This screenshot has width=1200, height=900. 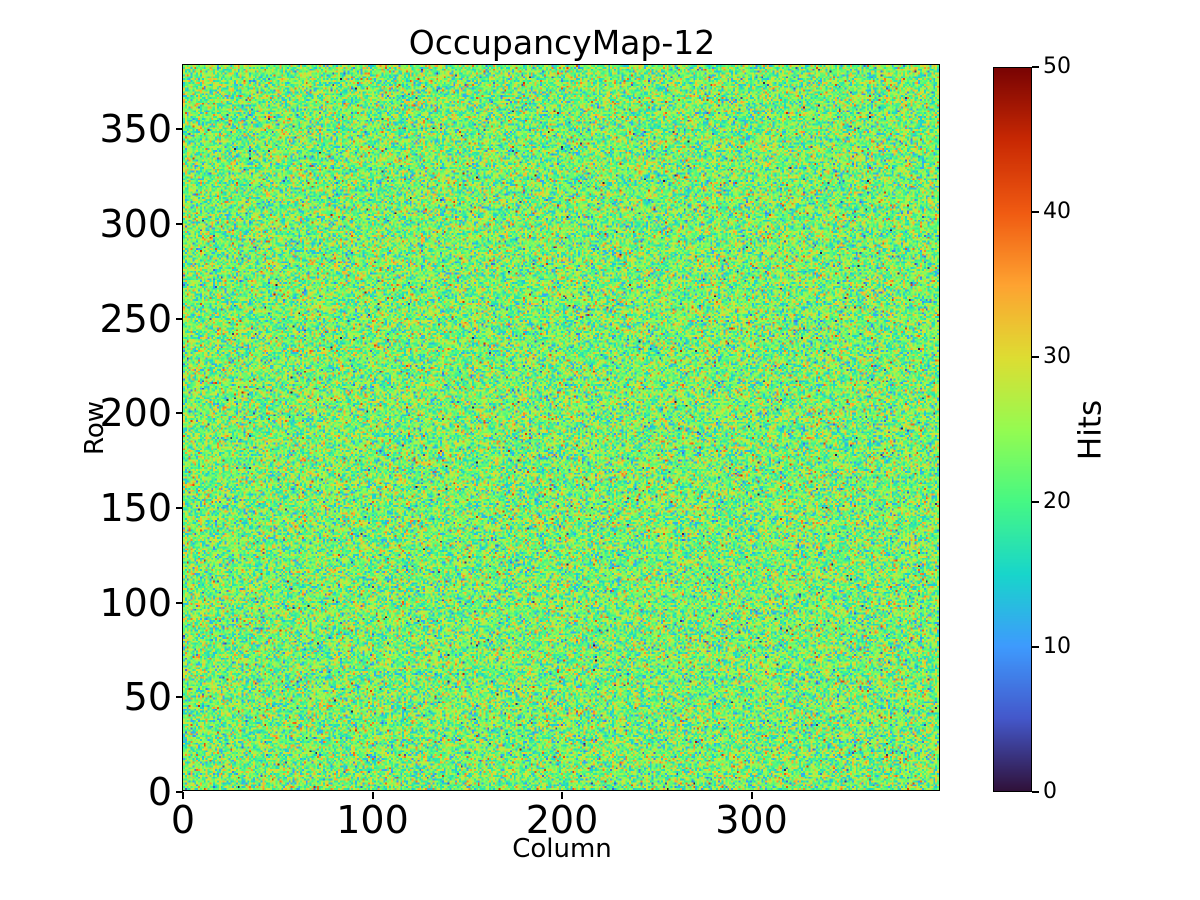 I want to click on colorbar-tick-label: 30, so click(x=1057, y=356).